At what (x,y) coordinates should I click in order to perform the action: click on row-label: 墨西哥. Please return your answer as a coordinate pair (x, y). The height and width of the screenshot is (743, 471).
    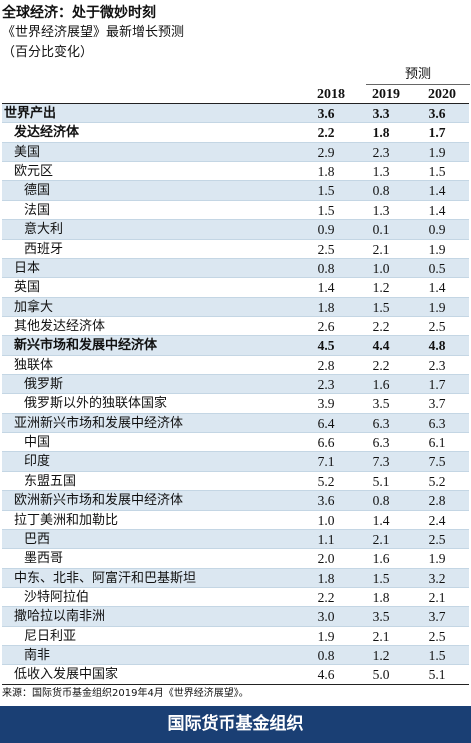
    Looking at the image, I should click on (44, 559).